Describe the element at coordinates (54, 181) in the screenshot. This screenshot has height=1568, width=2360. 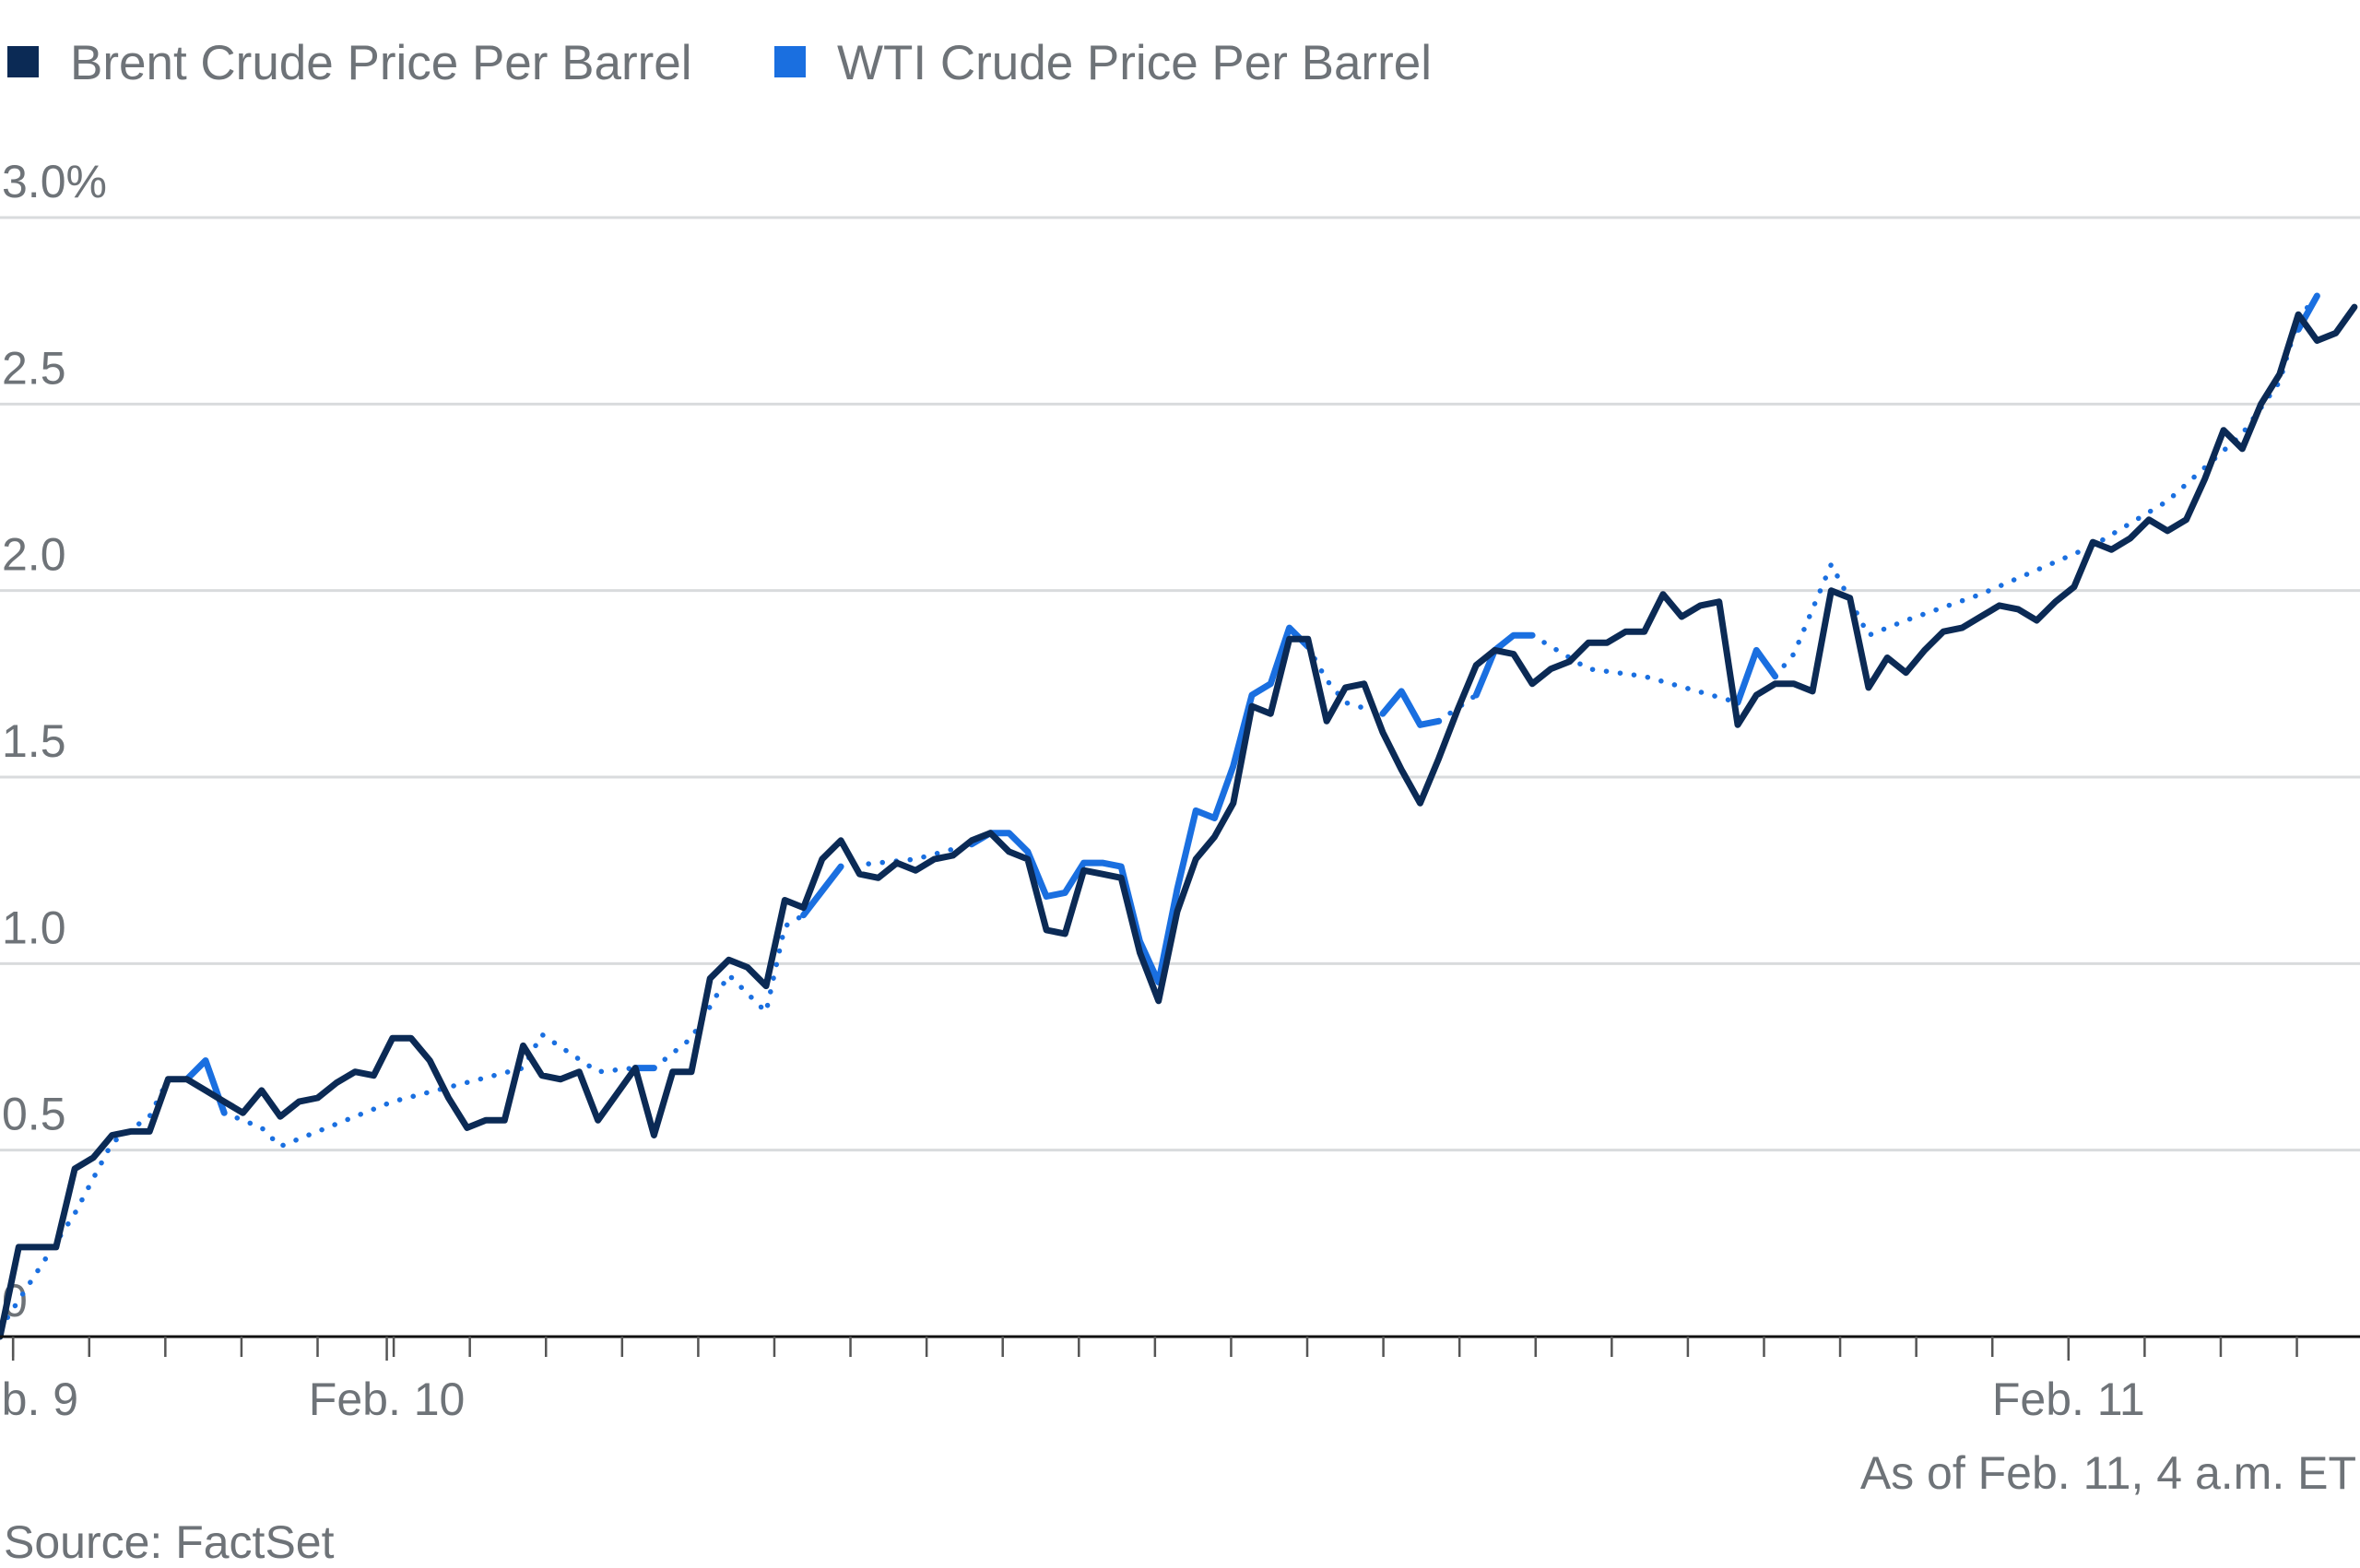
I see `y-tick-label: 3.0%` at that location.